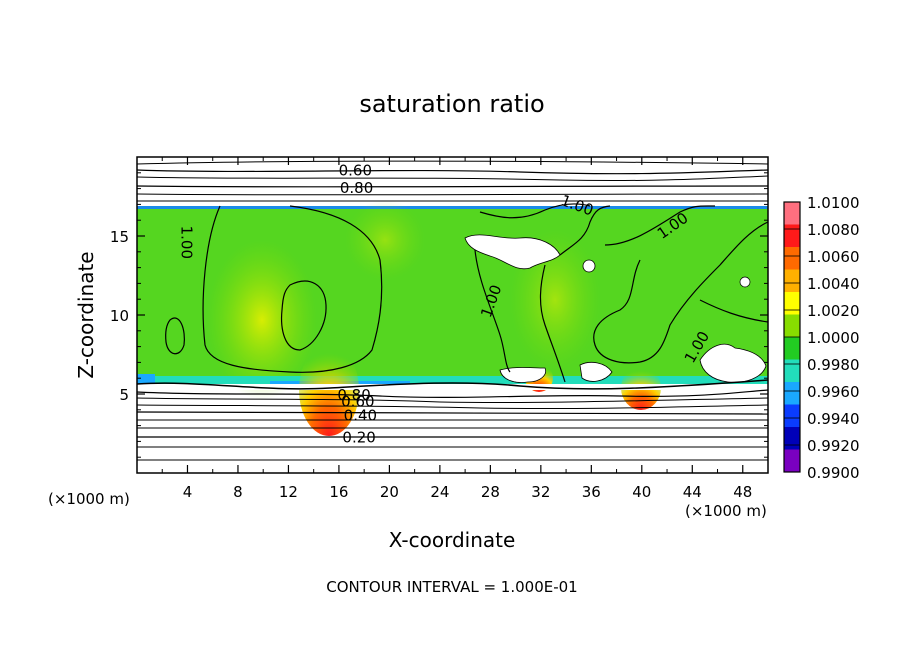 The height and width of the screenshot is (654, 904). What do you see at coordinates (119, 237) in the screenshot?
I see `y-tick-label: 15` at bounding box center [119, 237].